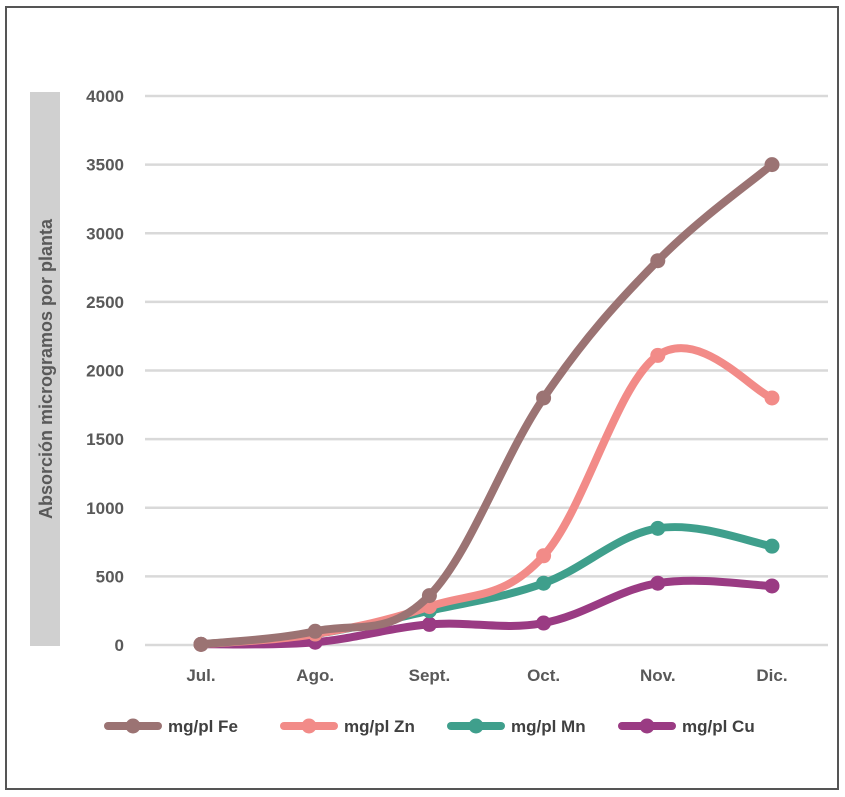 This screenshot has width=845, height=797. What do you see at coordinates (543, 675) in the screenshot?
I see `x-tick-label: Oct.` at bounding box center [543, 675].